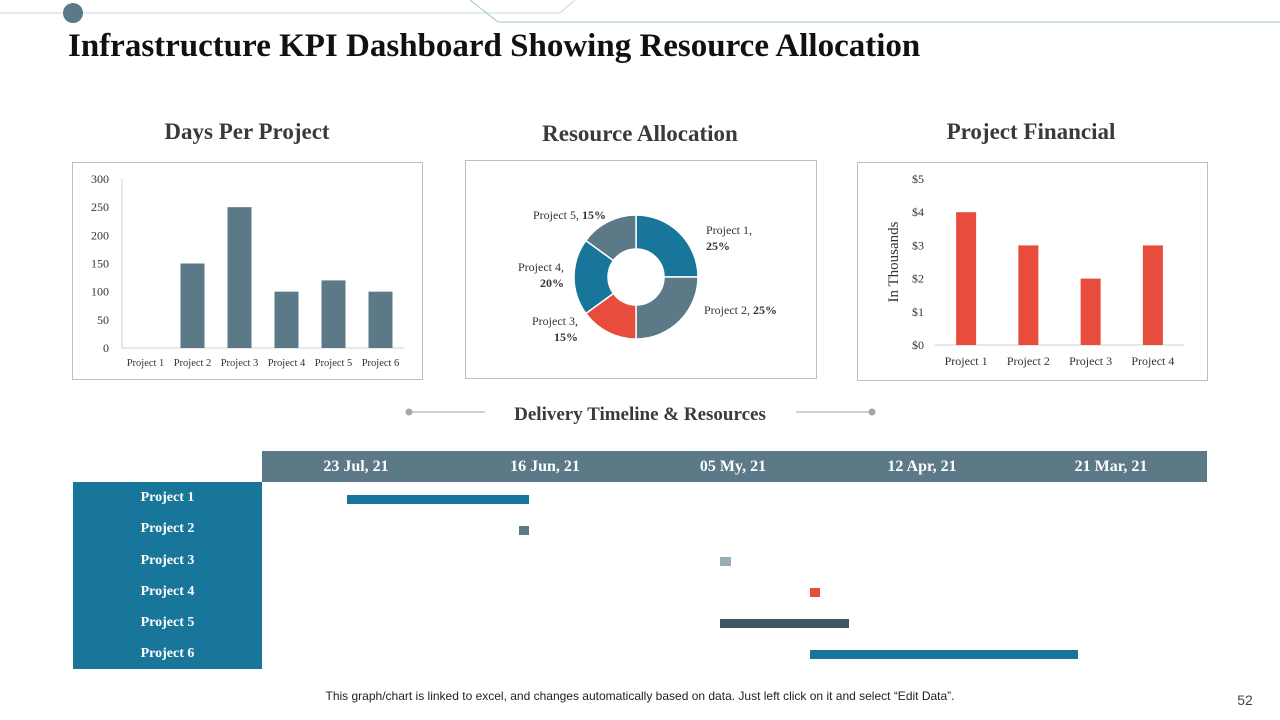 This screenshot has width=1280, height=720. I want to click on y-tick-label: 150, so click(100, 264).